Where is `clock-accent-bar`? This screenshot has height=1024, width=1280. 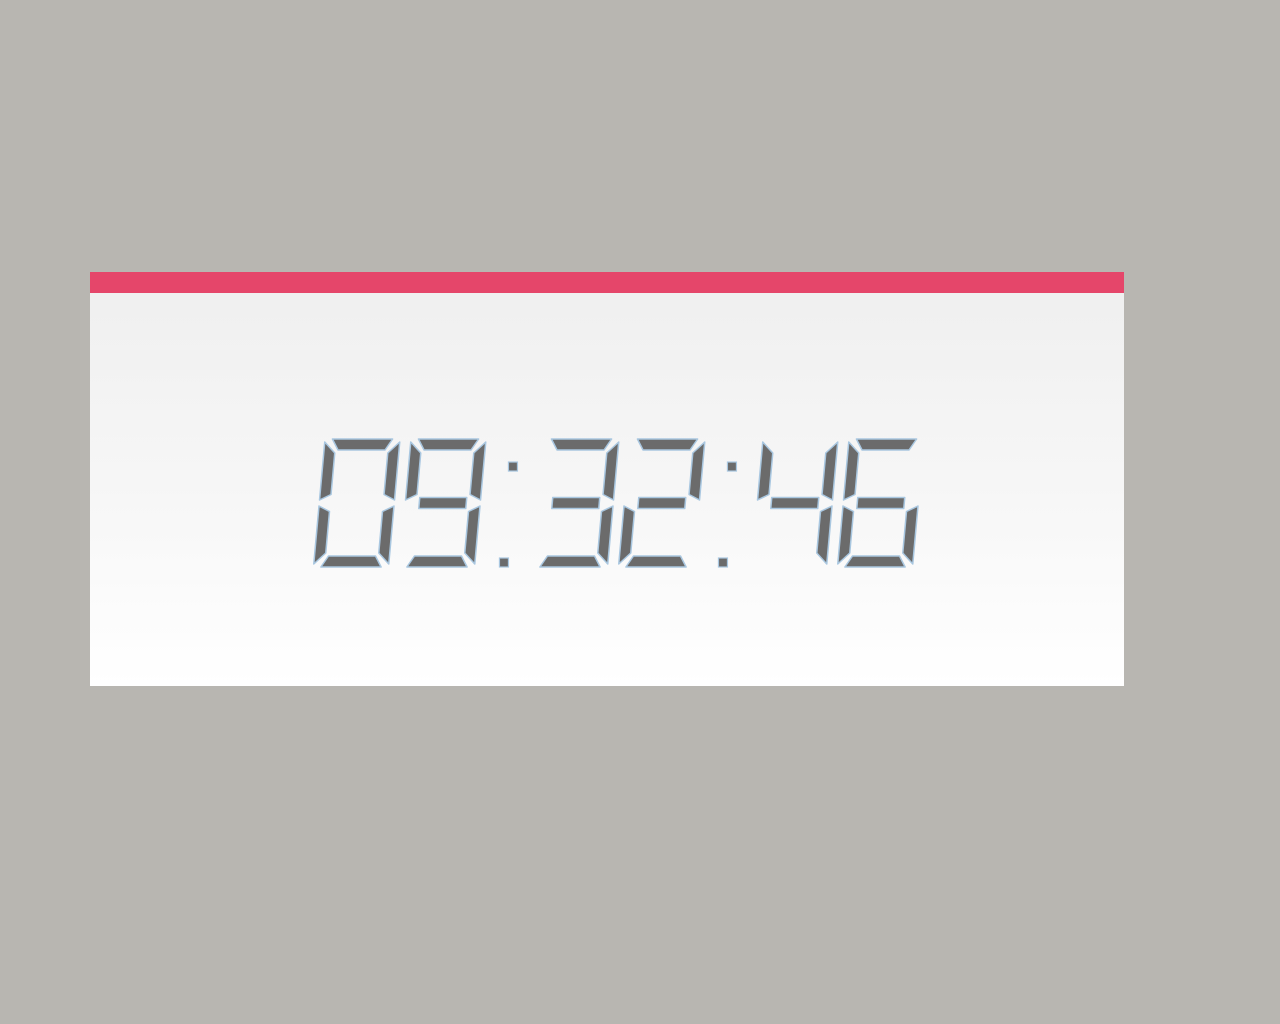
clock-accent-bar is located at coordinates (607, 282).